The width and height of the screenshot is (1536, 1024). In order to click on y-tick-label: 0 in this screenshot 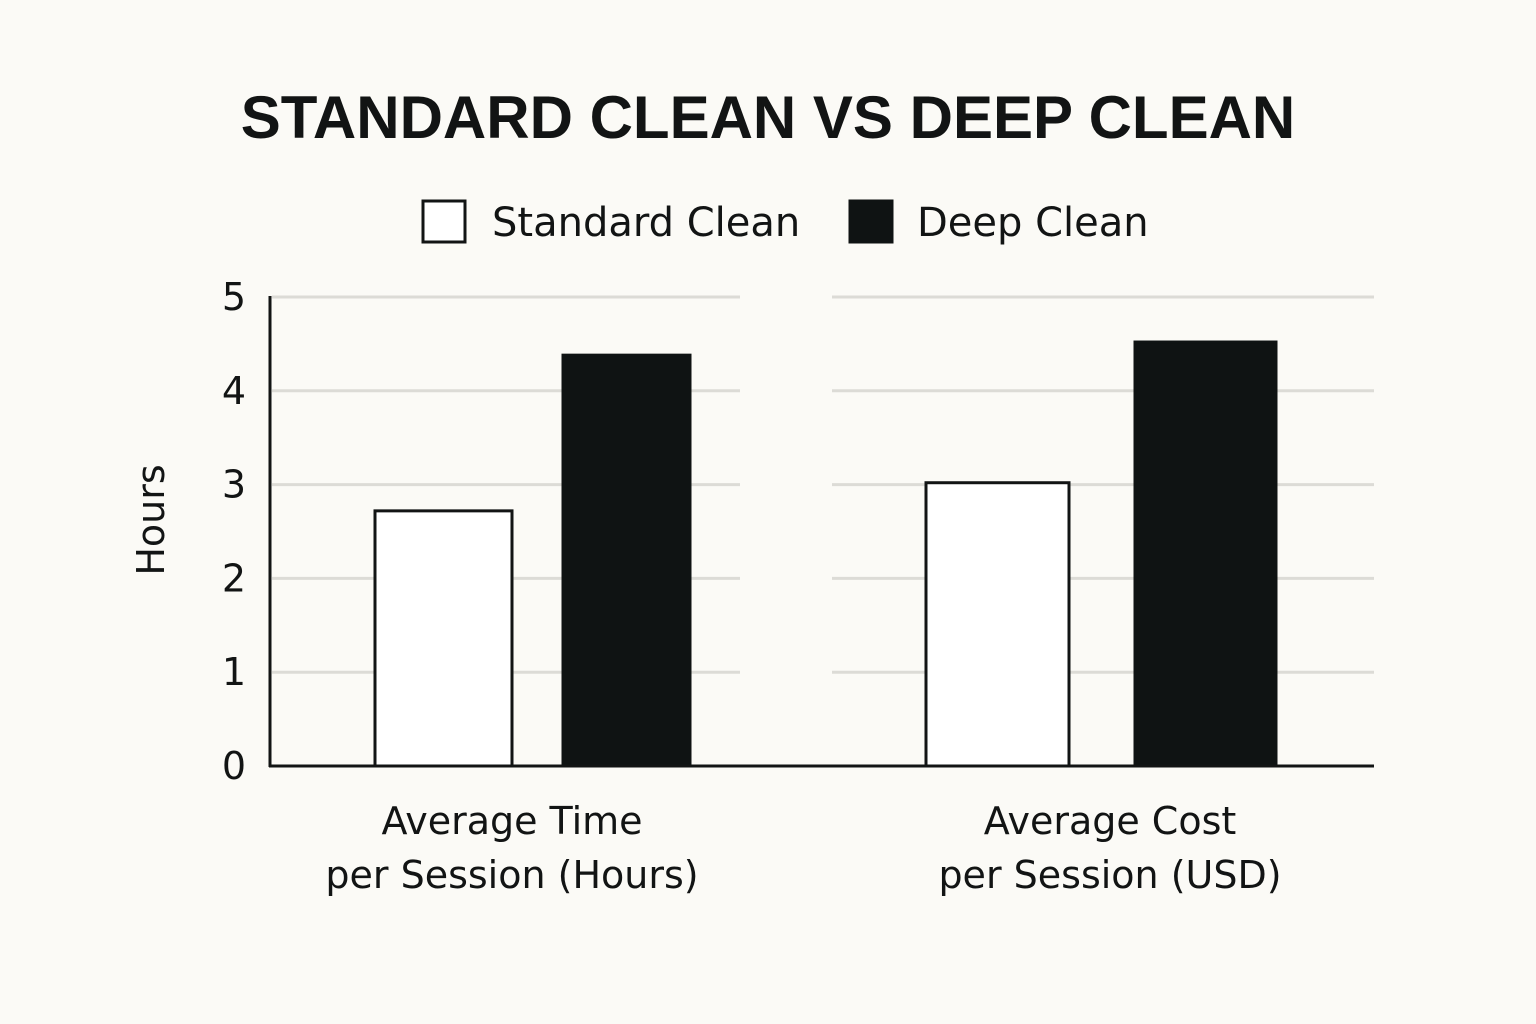, I will do `click(234, 766)`.